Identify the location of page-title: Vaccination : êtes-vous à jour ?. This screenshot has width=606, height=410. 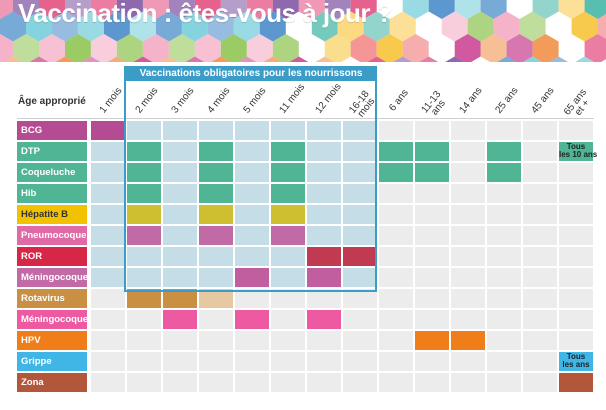
(205, 14).